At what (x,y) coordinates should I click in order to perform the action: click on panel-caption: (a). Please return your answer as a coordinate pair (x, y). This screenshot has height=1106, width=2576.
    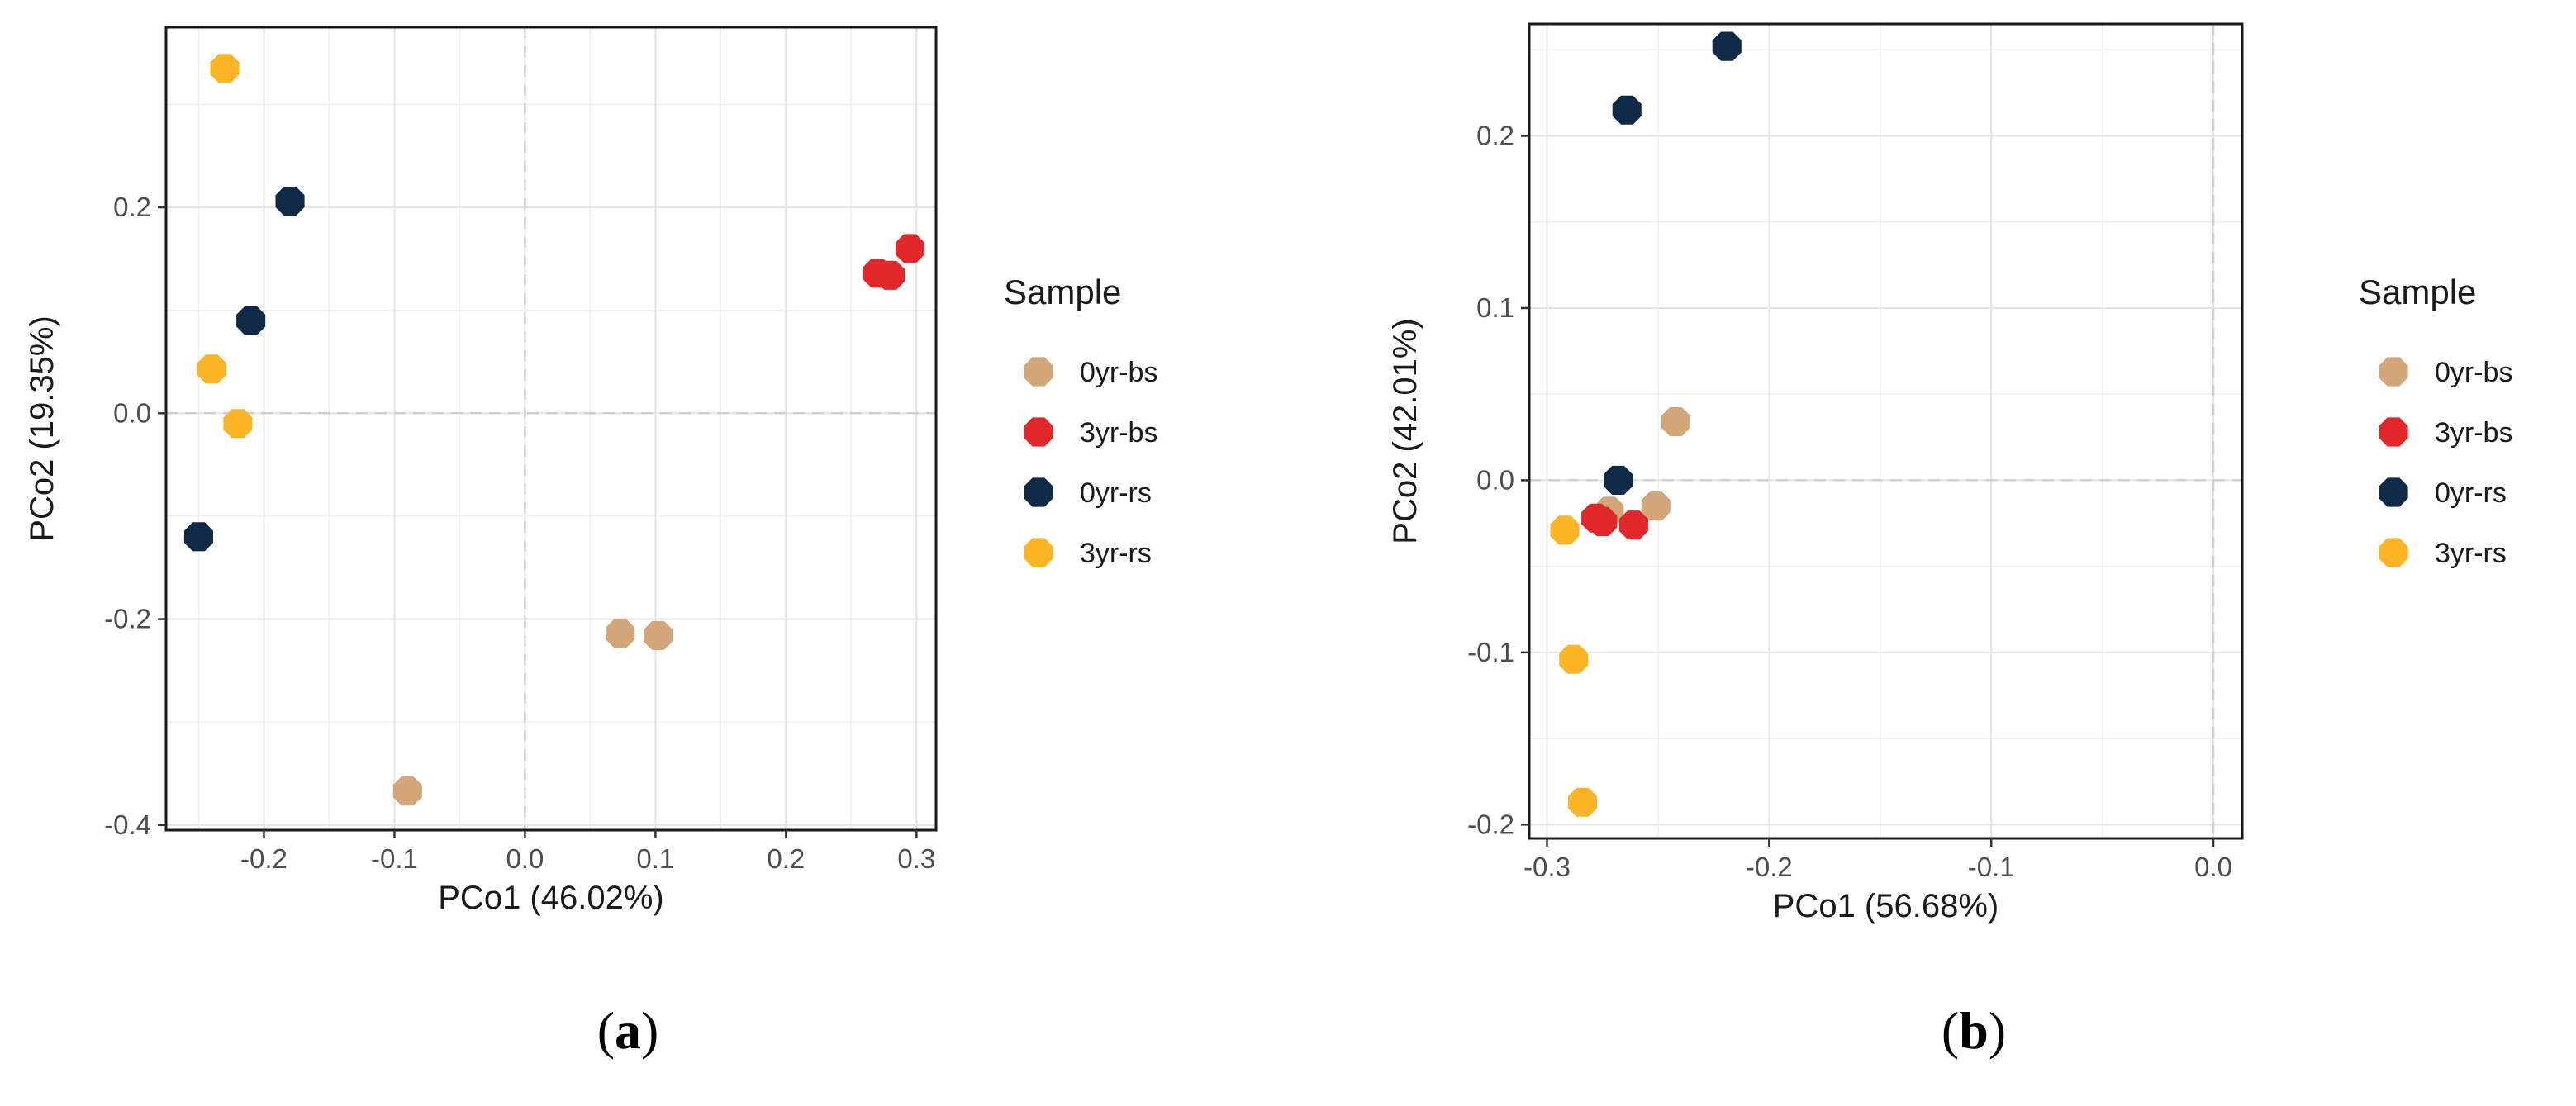
    Looking at the image, I should click on (628, 1030).